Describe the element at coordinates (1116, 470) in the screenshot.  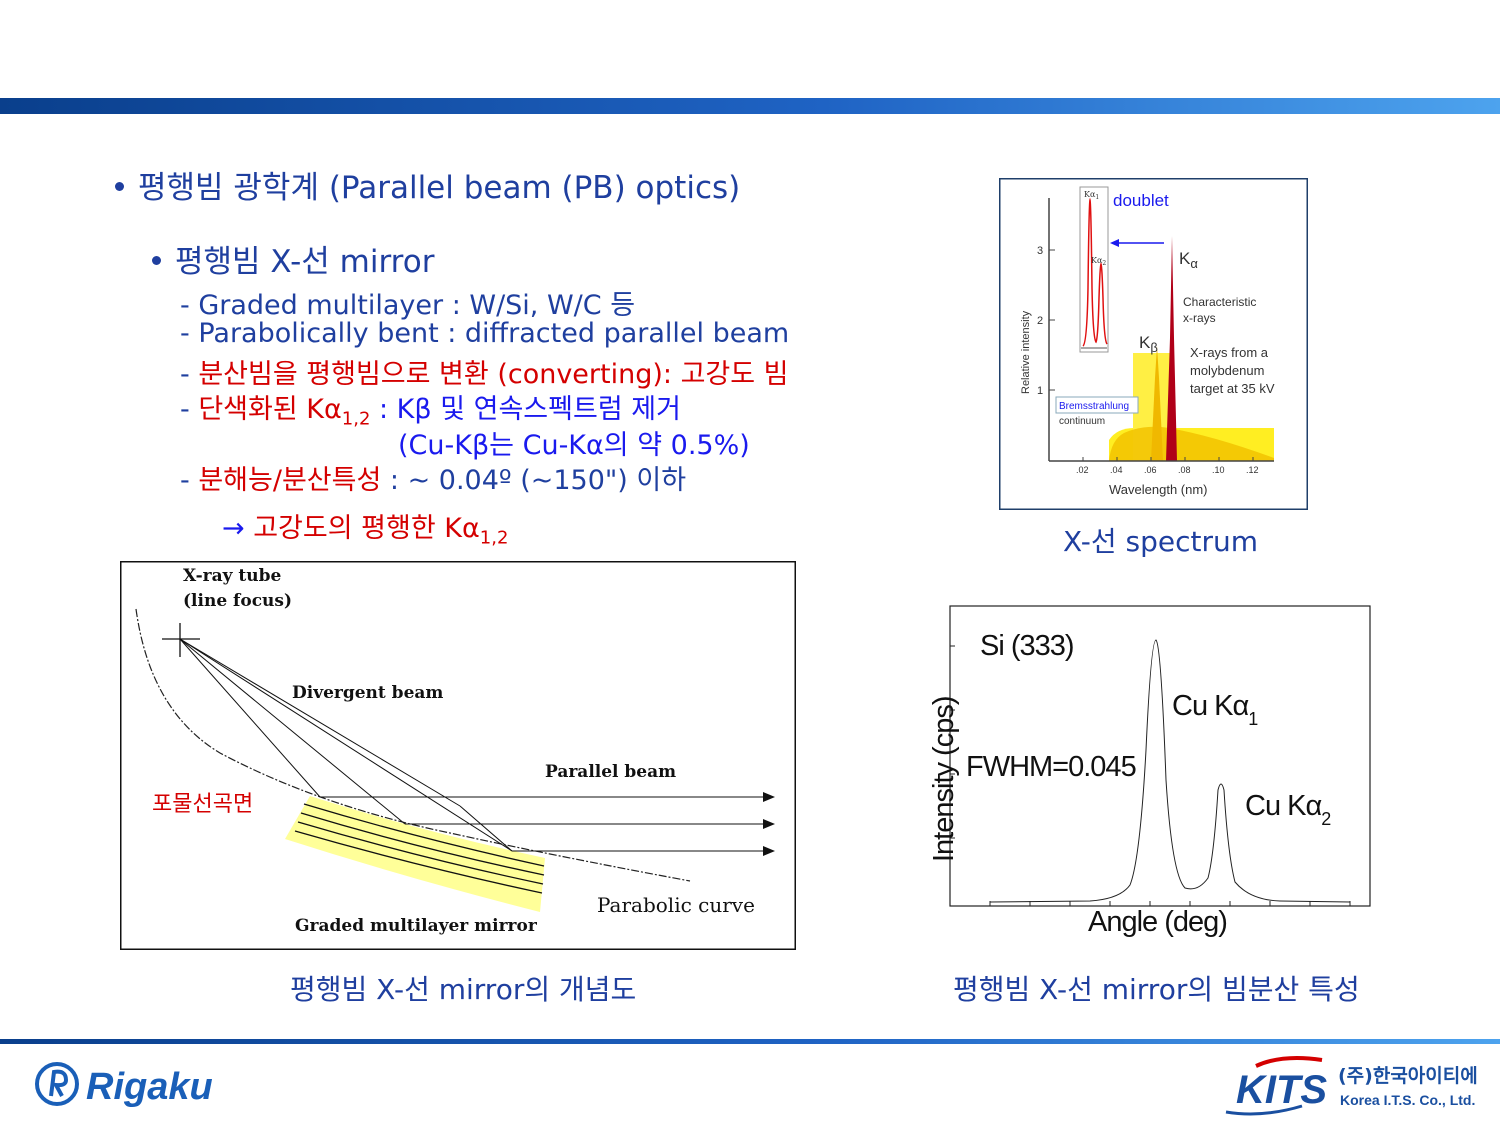
I see `x-tick-label: .04` at that location.